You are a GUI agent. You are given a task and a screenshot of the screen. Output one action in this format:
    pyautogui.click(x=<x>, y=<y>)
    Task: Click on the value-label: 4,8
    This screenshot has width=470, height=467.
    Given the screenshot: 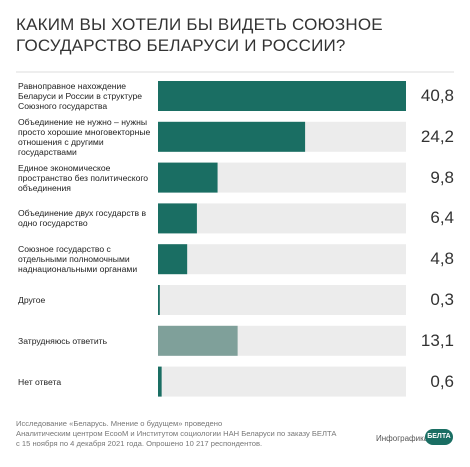 What is the action you would take?
    pyautogui.click(x=442, y=259)
    